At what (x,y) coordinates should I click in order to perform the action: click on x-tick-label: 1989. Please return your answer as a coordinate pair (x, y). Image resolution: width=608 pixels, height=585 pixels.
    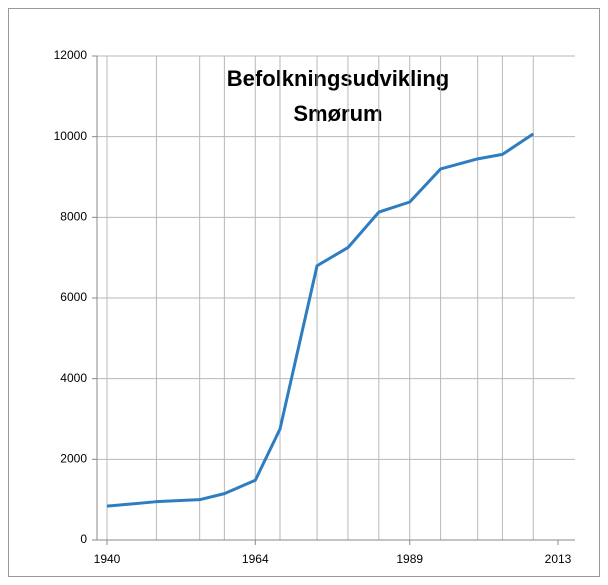
    Looking at the image, I should click on (409, 559).